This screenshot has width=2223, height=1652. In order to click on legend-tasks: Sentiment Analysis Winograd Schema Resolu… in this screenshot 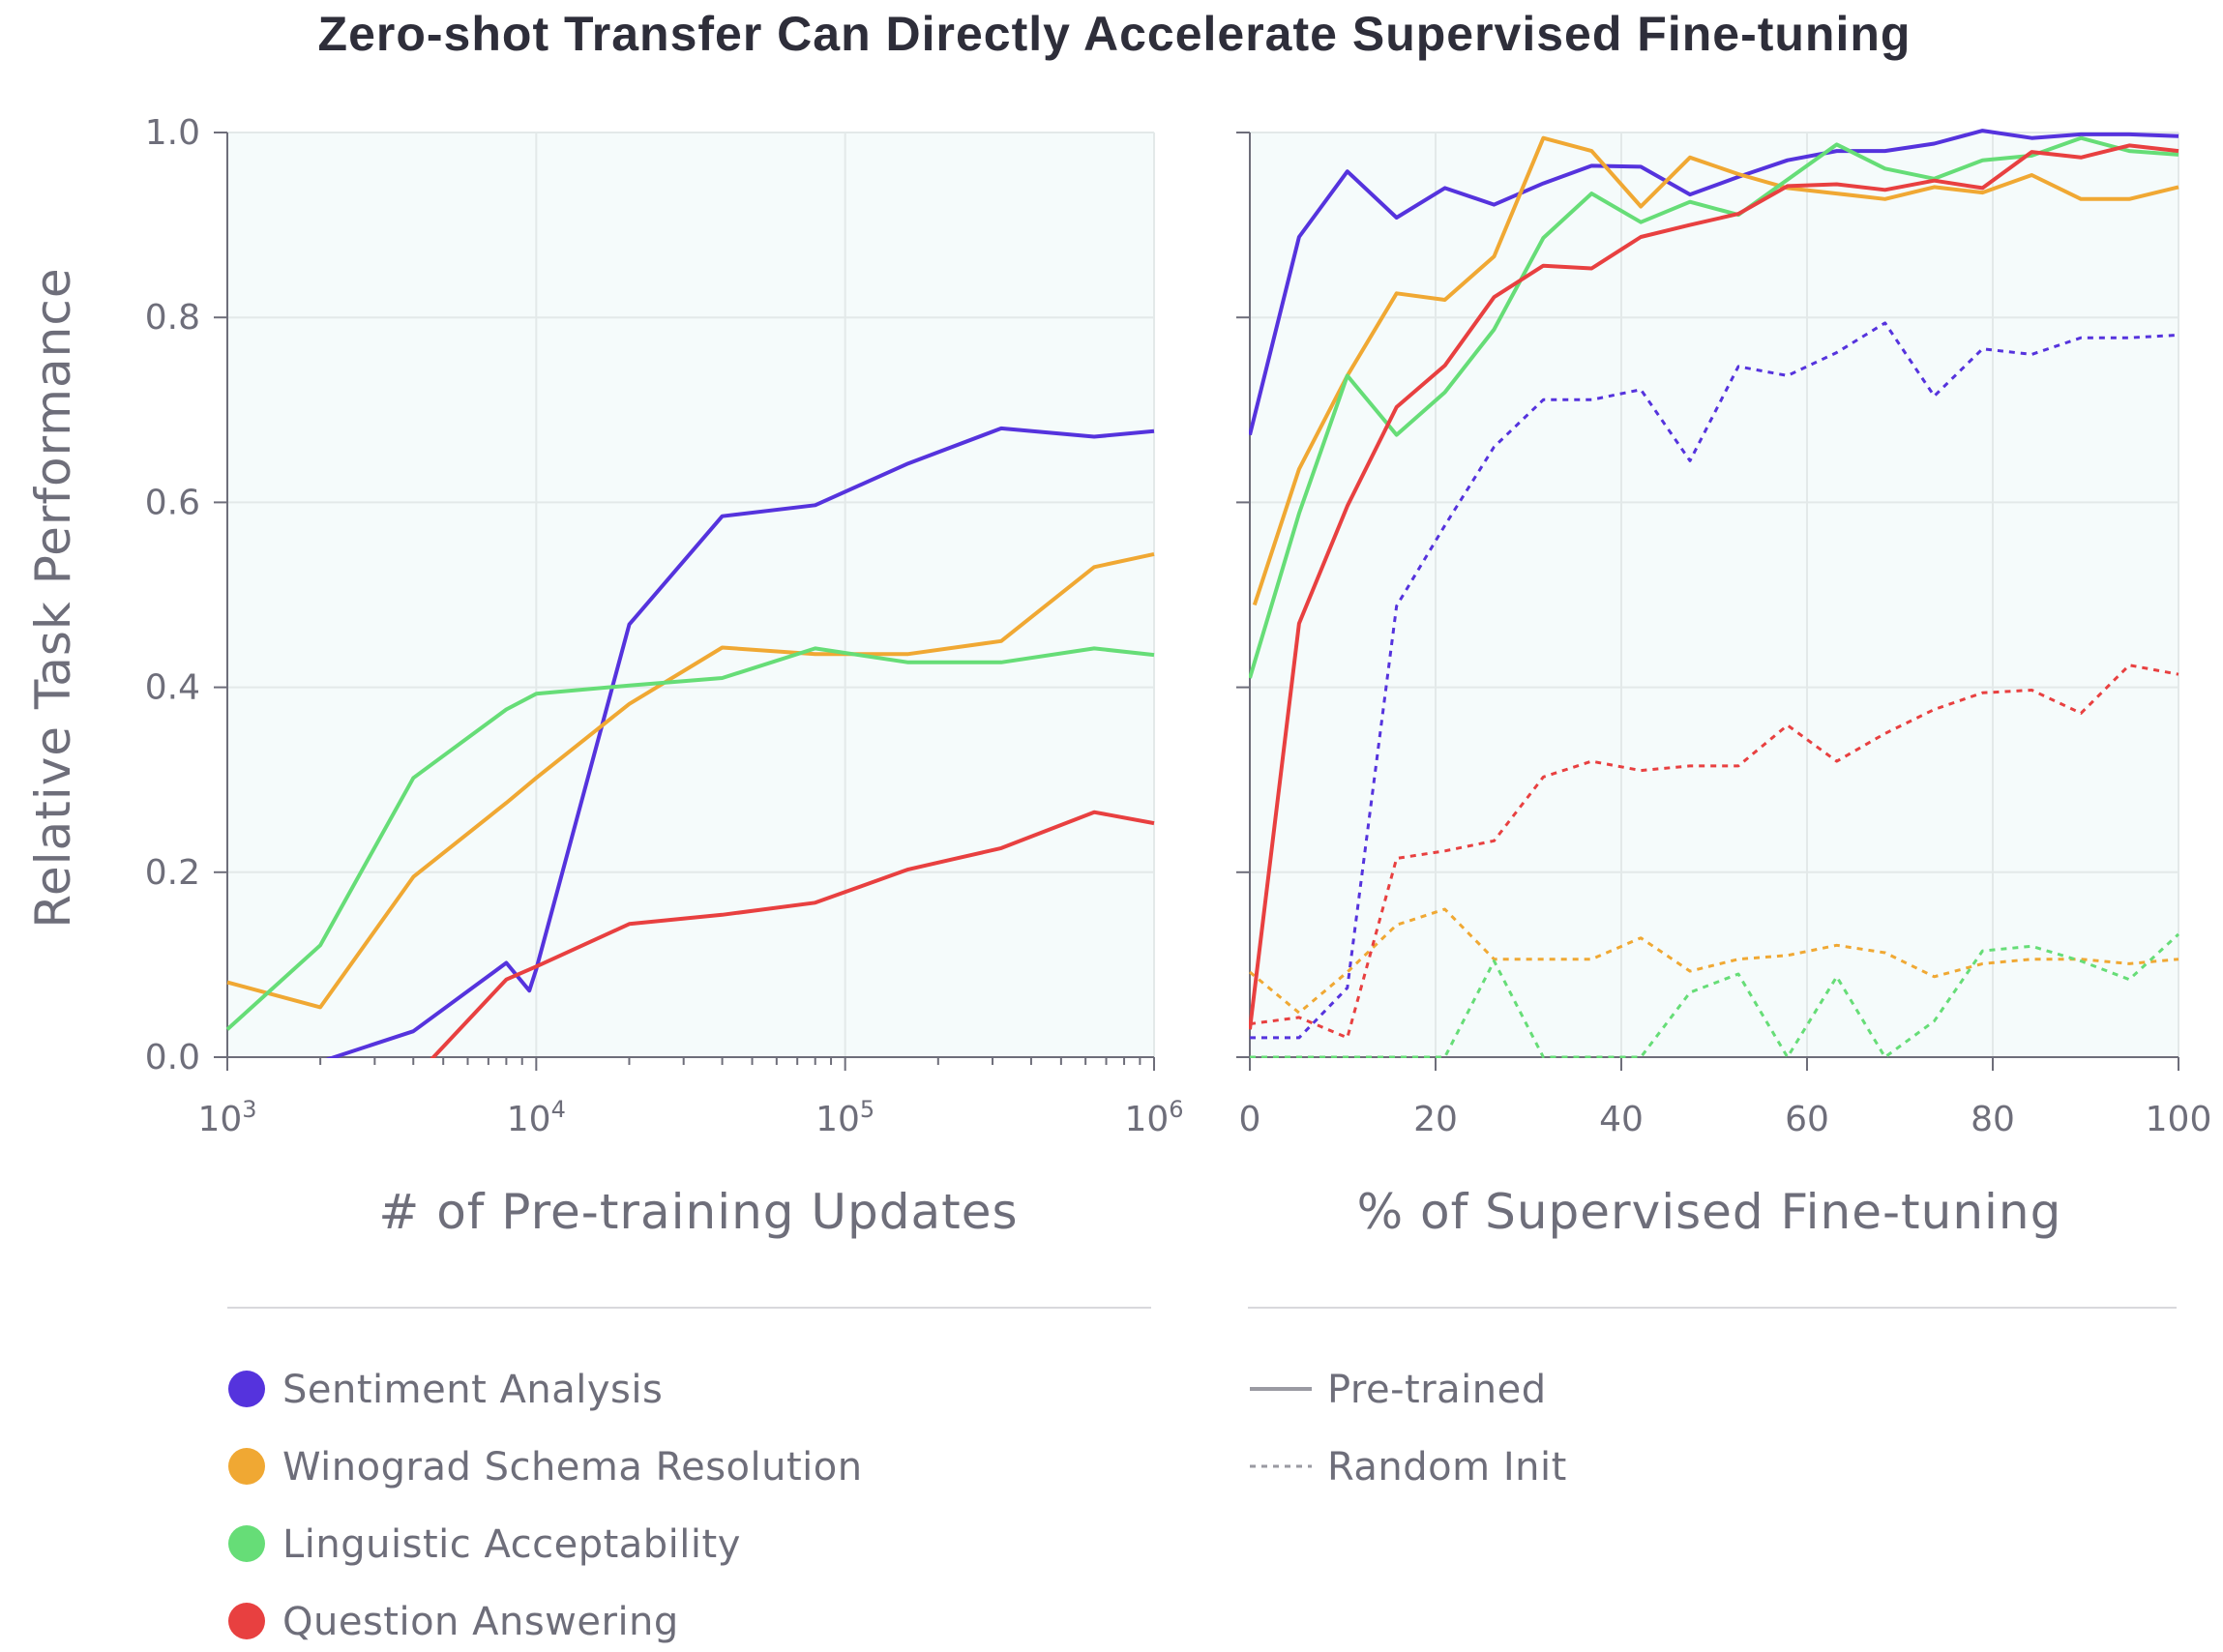, I will do `click(545, 1506)`.